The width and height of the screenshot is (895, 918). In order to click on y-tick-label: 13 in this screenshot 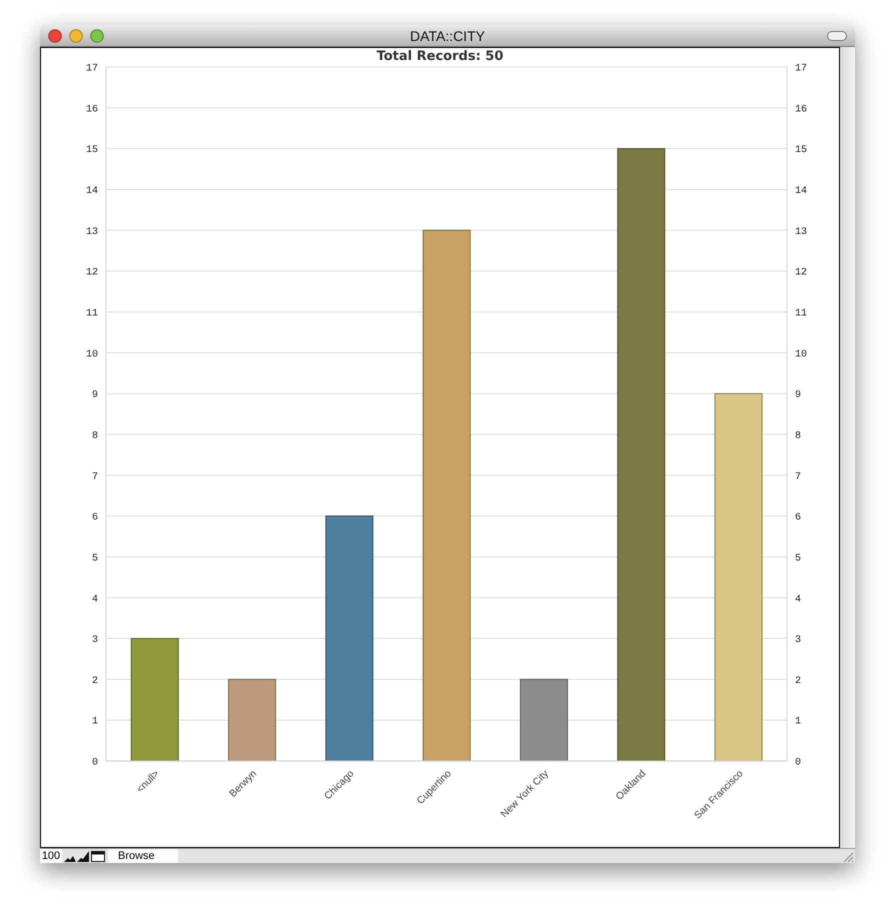, I will do `click(92, 232)`.